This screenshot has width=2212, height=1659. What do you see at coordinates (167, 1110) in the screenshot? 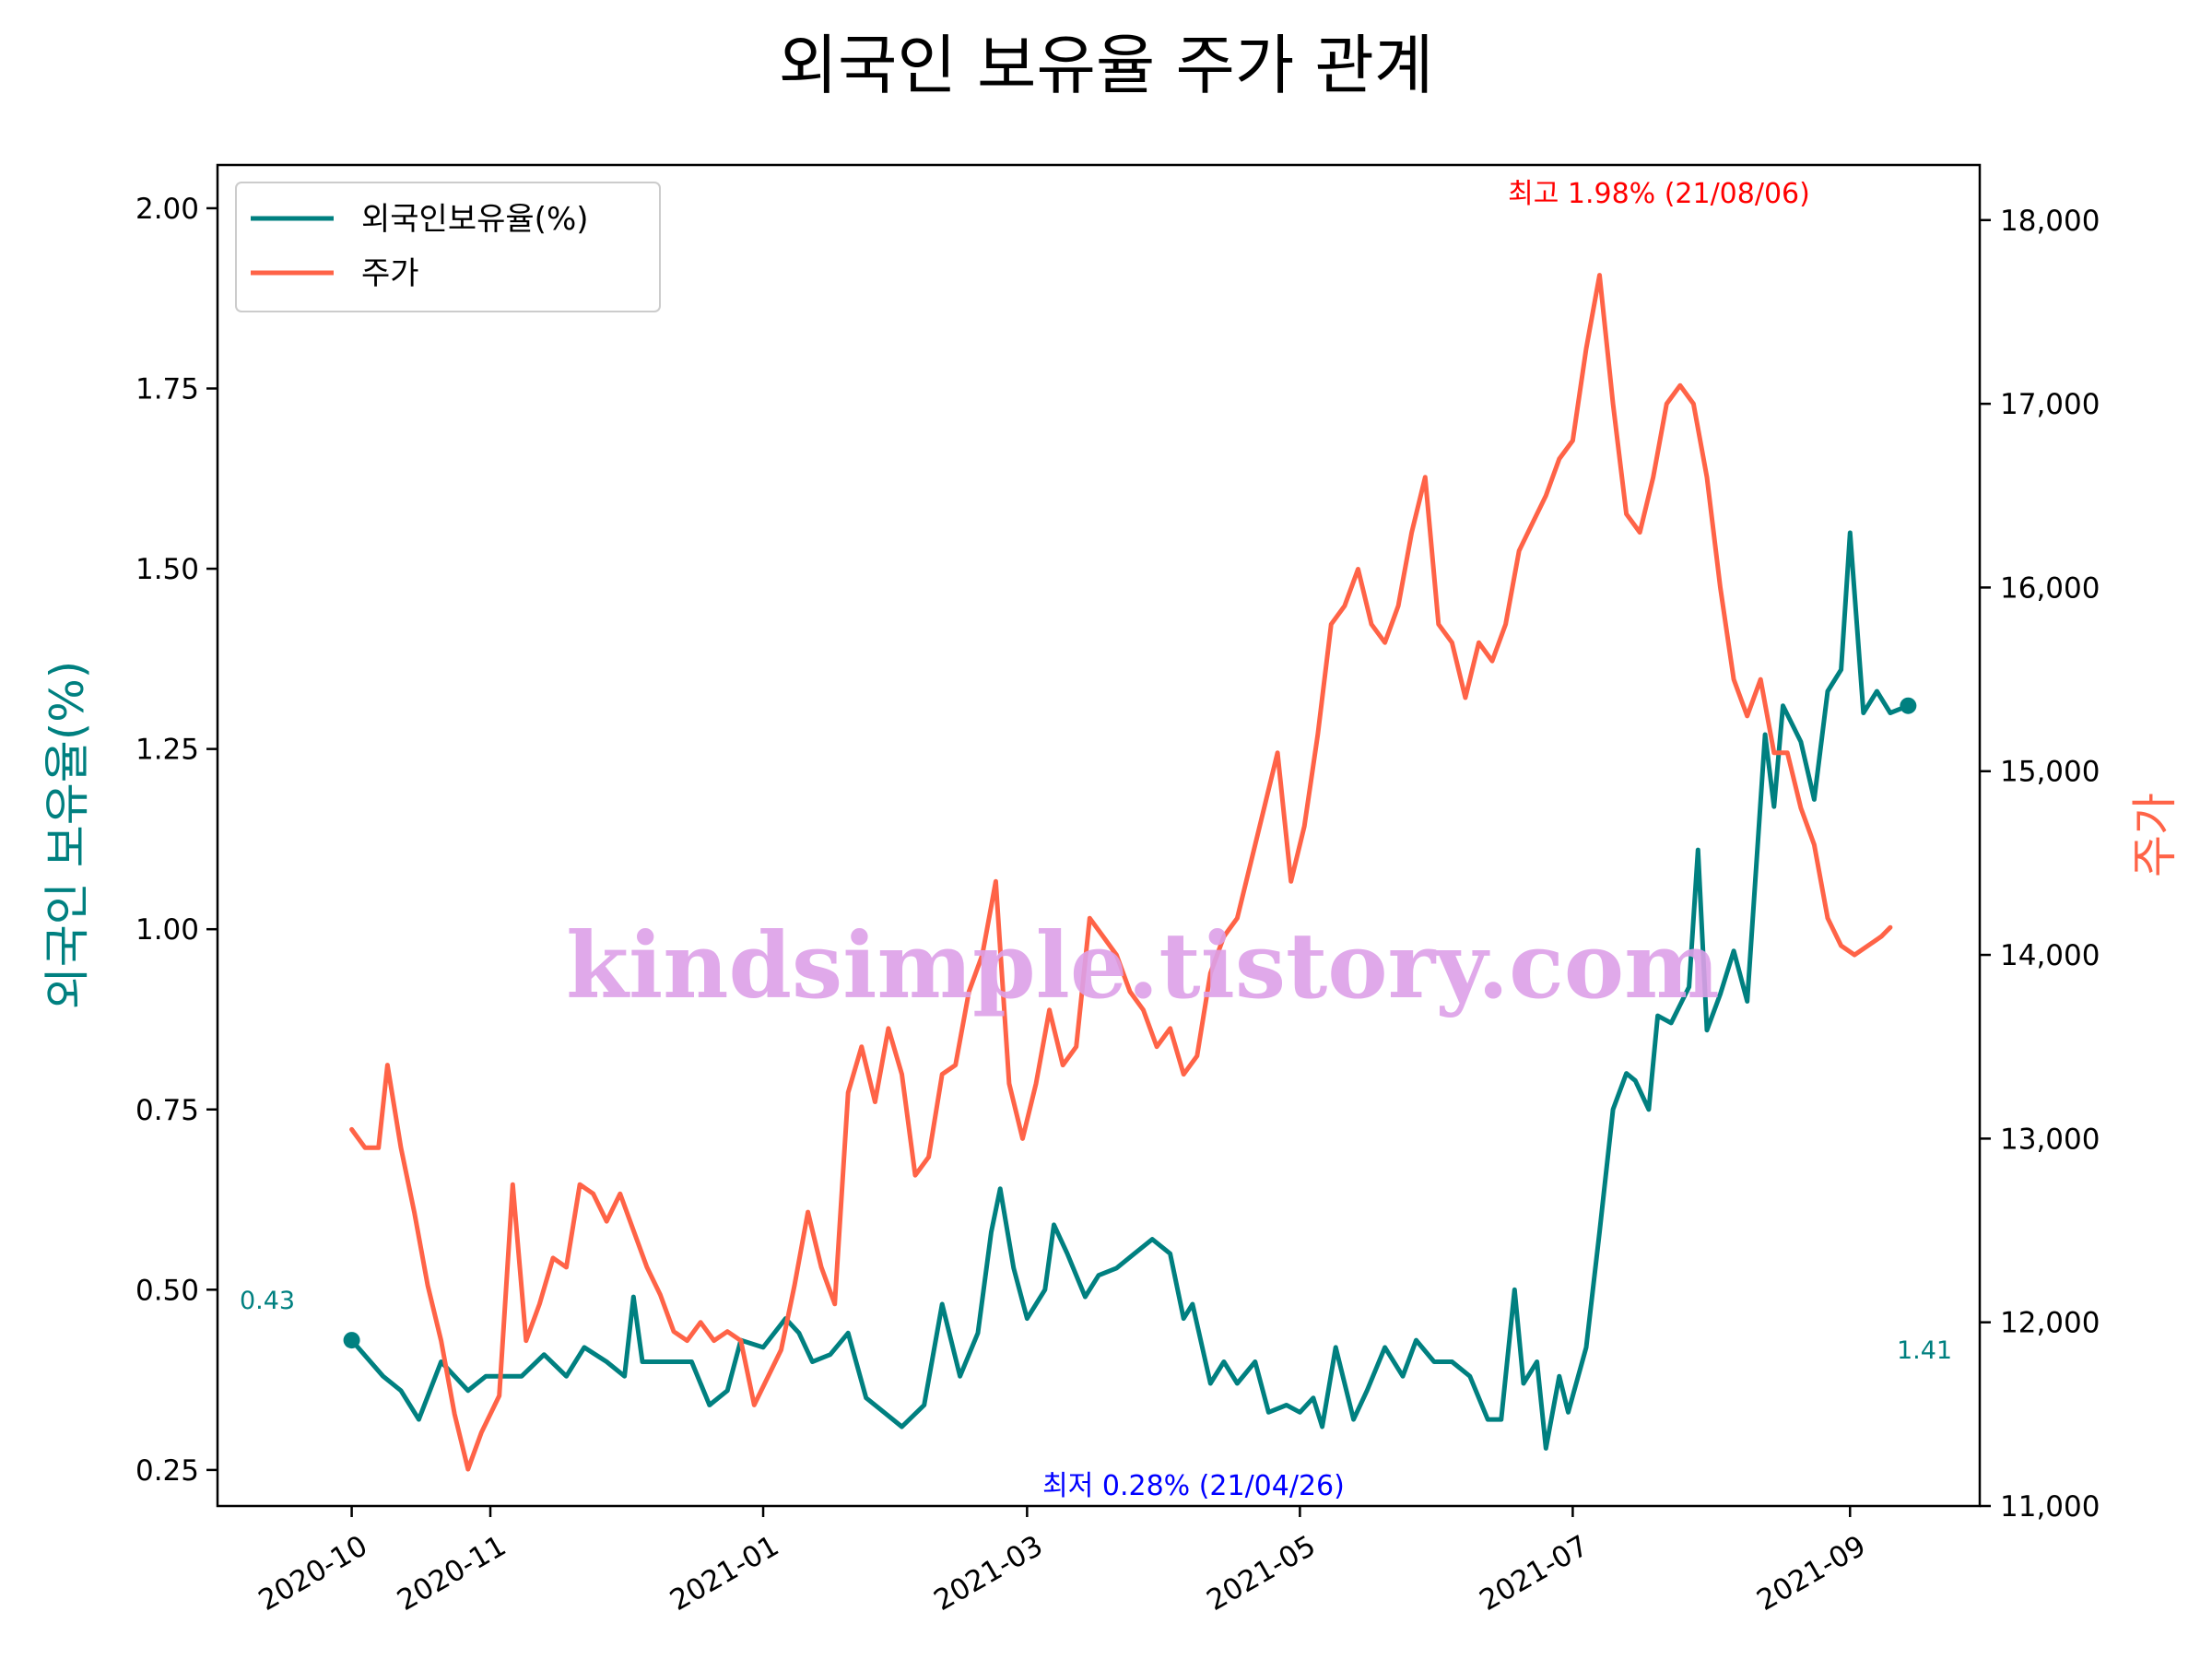
I see `left-y-tick-label: 0.75` at bounding box center [167, 1110].